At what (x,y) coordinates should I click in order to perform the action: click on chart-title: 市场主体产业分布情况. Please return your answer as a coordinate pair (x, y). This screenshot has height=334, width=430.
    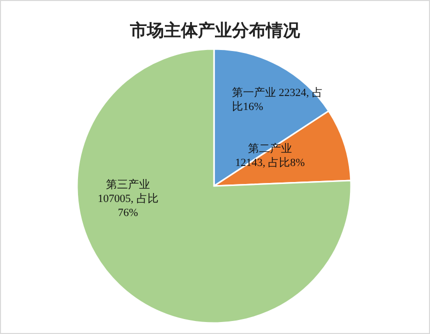
    Looking at the image, I should click on (215, 30).